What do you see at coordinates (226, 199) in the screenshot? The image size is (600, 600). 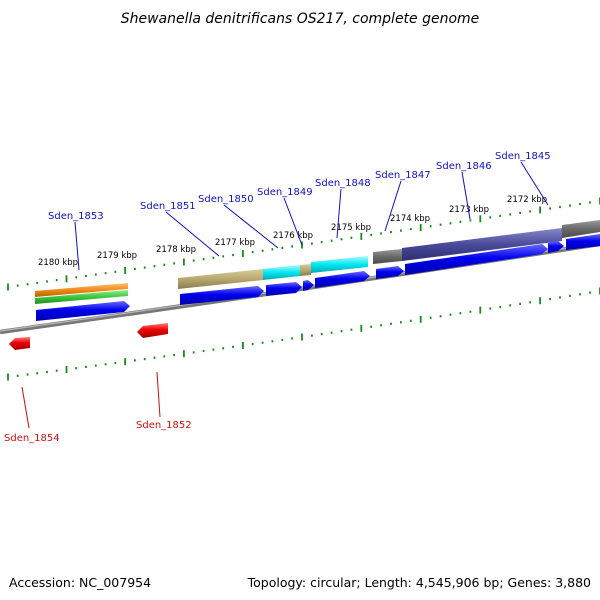 I see `gene-label: Sden_1850` at bounding box center [226, 199].